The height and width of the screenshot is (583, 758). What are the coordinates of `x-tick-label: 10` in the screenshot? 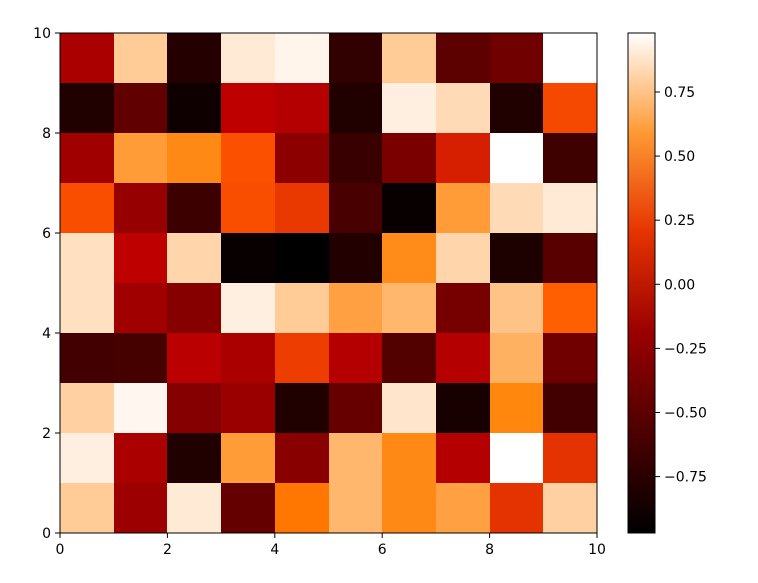 It's located at (597, 550).